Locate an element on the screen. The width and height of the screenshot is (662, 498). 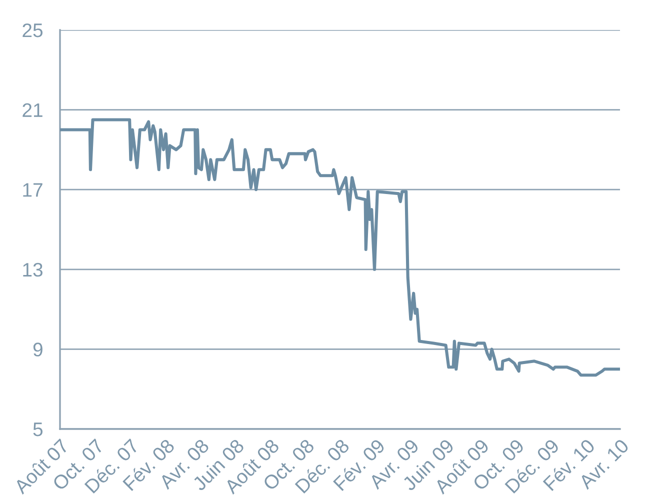
y-tick-label: 21 is located at coordinates (32, 110).